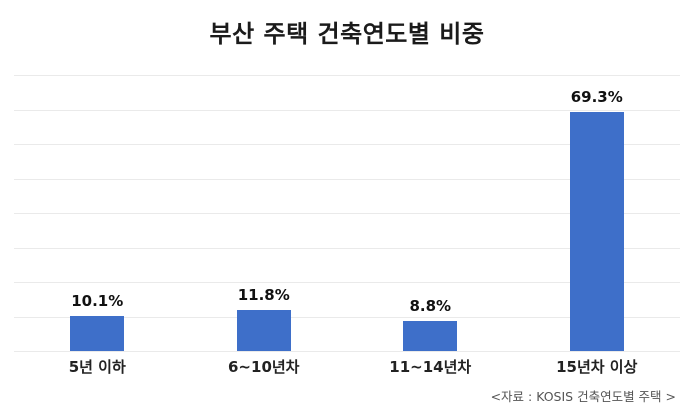  Describe the element at coordinates (347, 368) in the screenshot. I see `category-axis: 5년 이하 6~10년차 11~14년차 15년차 이상` at that location.